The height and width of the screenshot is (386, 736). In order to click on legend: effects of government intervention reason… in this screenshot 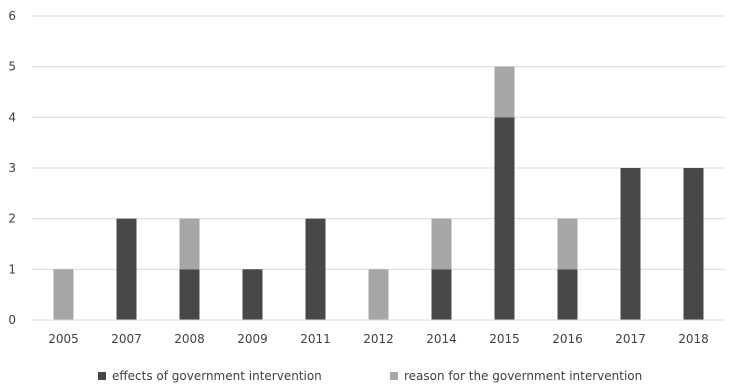, I will do `click(370, 376)`.